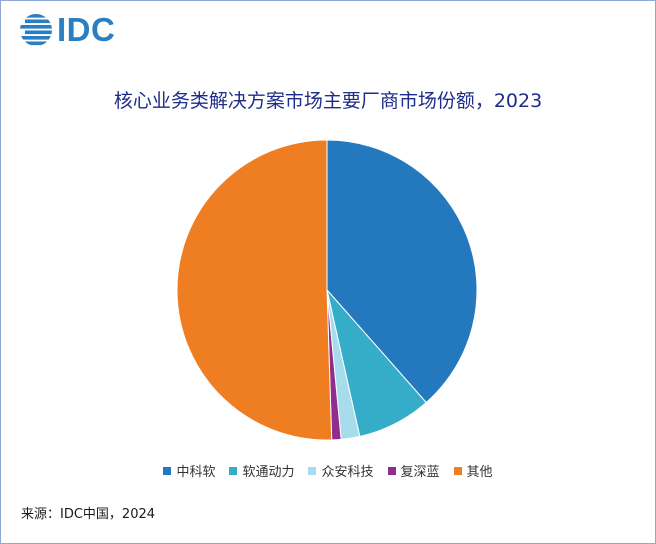  I want to click on source-note: 来源：IDC中国，2024, so click(88, 514).